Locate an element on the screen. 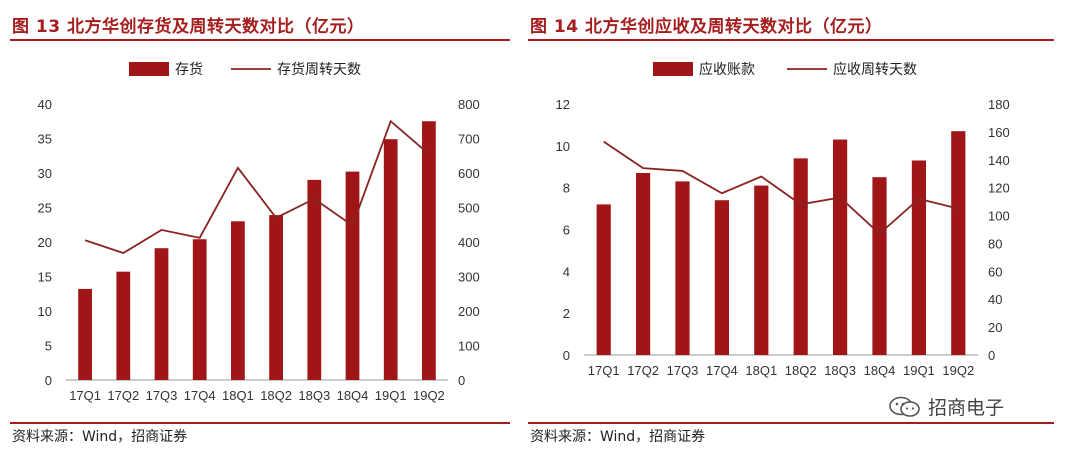 The height and width of the screenshot is (454, 1068). left-axis-tick-label: 40 is located at coordinates (45, 104).